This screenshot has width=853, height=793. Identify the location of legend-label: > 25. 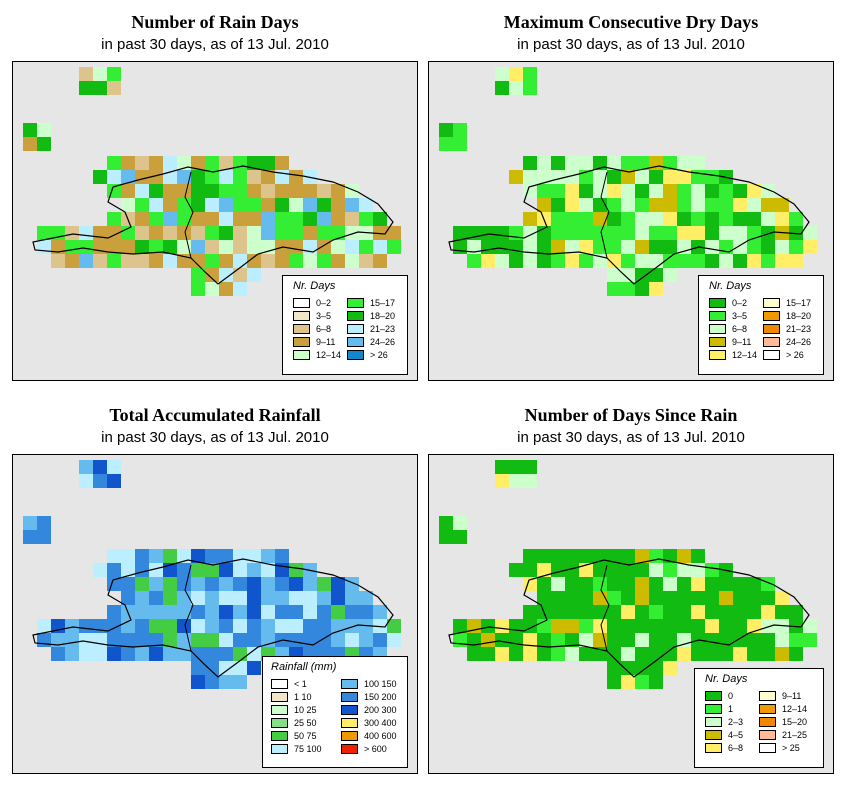
(791, 748).